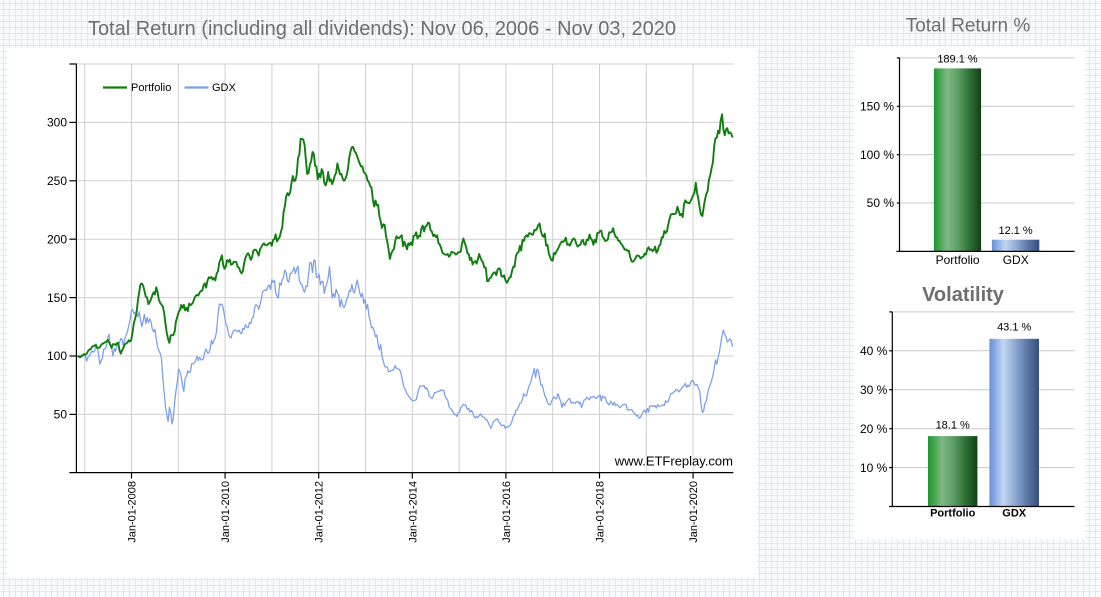 This screenshot has height=597, width=1101. Describe the element at coordinates (881, 203) in the screenshot. I see `svg-text: 50 %` at that location.